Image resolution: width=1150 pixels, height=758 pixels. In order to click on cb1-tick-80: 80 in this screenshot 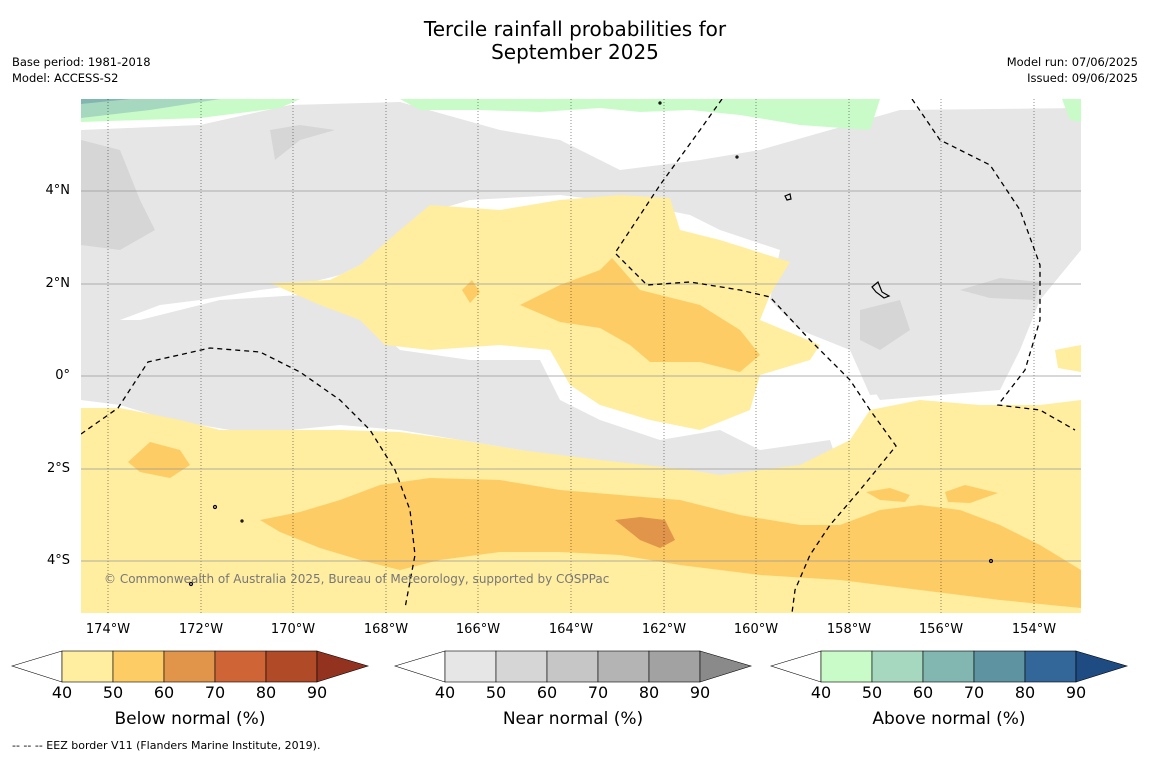, I will do `click(266, 692)`.